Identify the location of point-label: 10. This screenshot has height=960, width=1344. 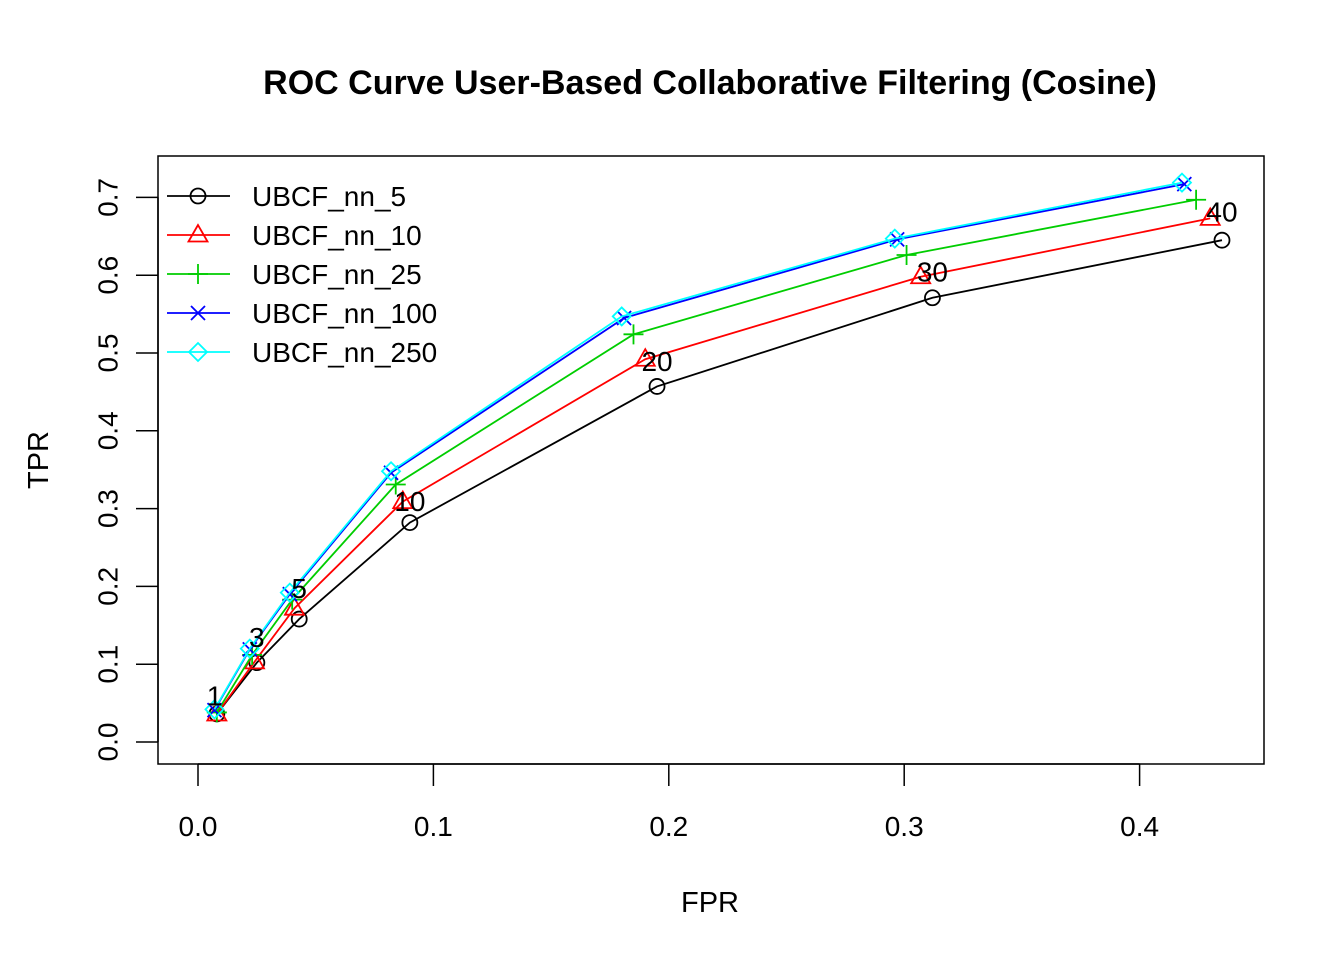
(409, 501).